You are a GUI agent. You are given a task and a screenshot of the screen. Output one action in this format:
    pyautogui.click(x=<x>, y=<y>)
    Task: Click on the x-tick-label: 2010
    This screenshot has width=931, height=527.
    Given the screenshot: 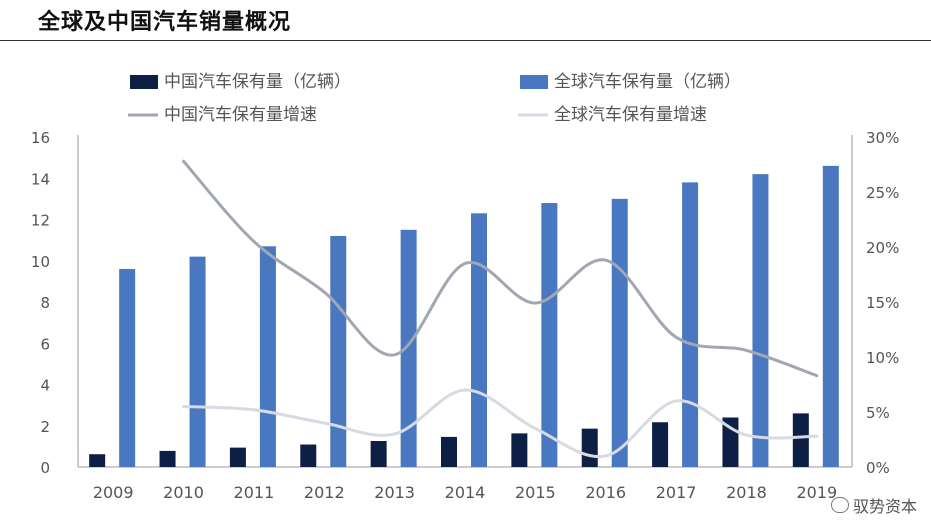 What is the action you would take?
    pyautogui.click(x=183, y=492)
    